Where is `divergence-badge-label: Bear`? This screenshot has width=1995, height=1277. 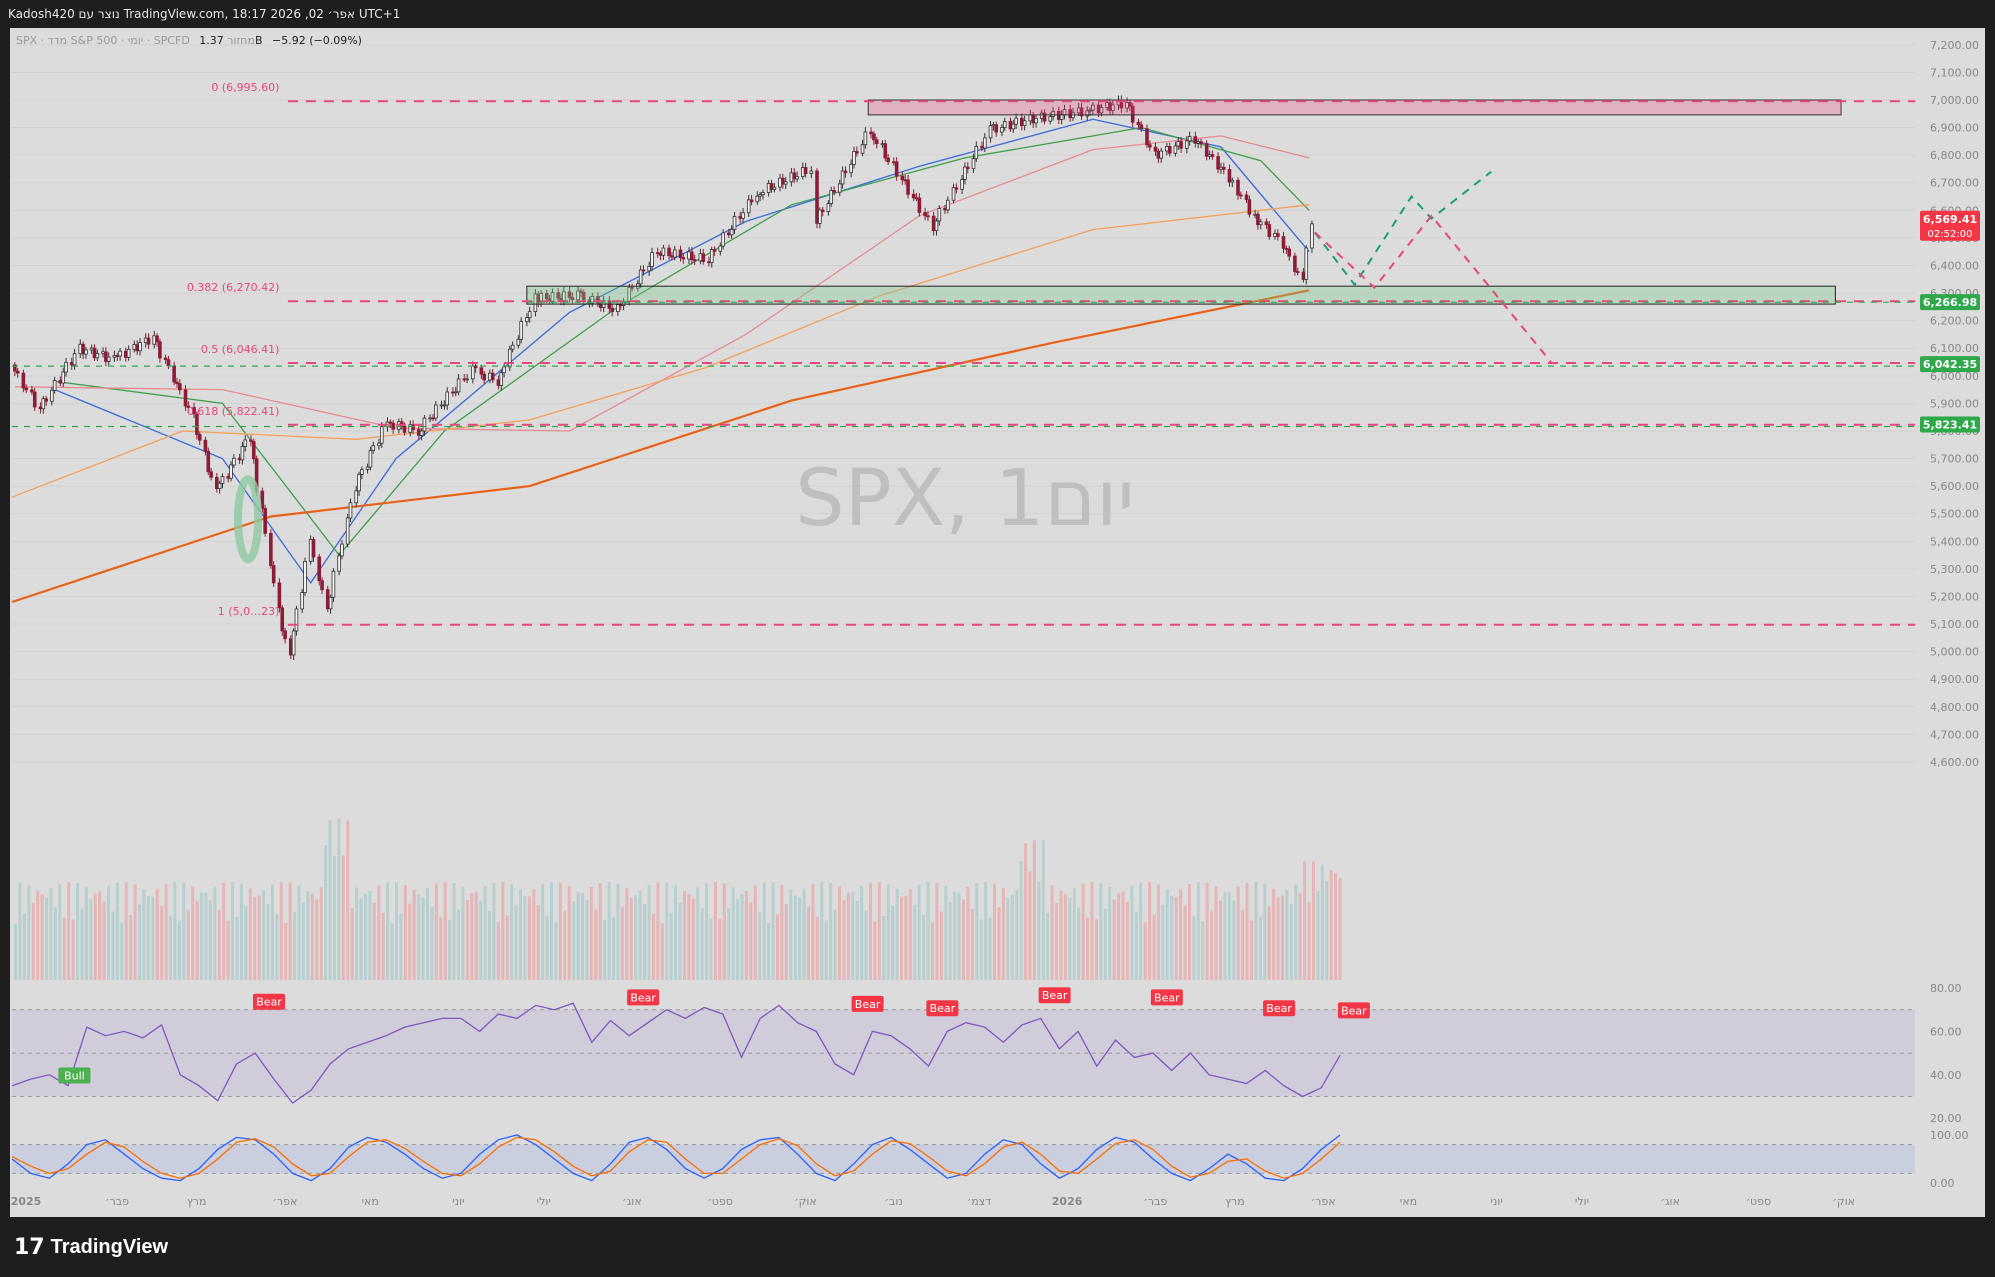 divergence-badge-label: Bear is located at coordinates (643, 997).